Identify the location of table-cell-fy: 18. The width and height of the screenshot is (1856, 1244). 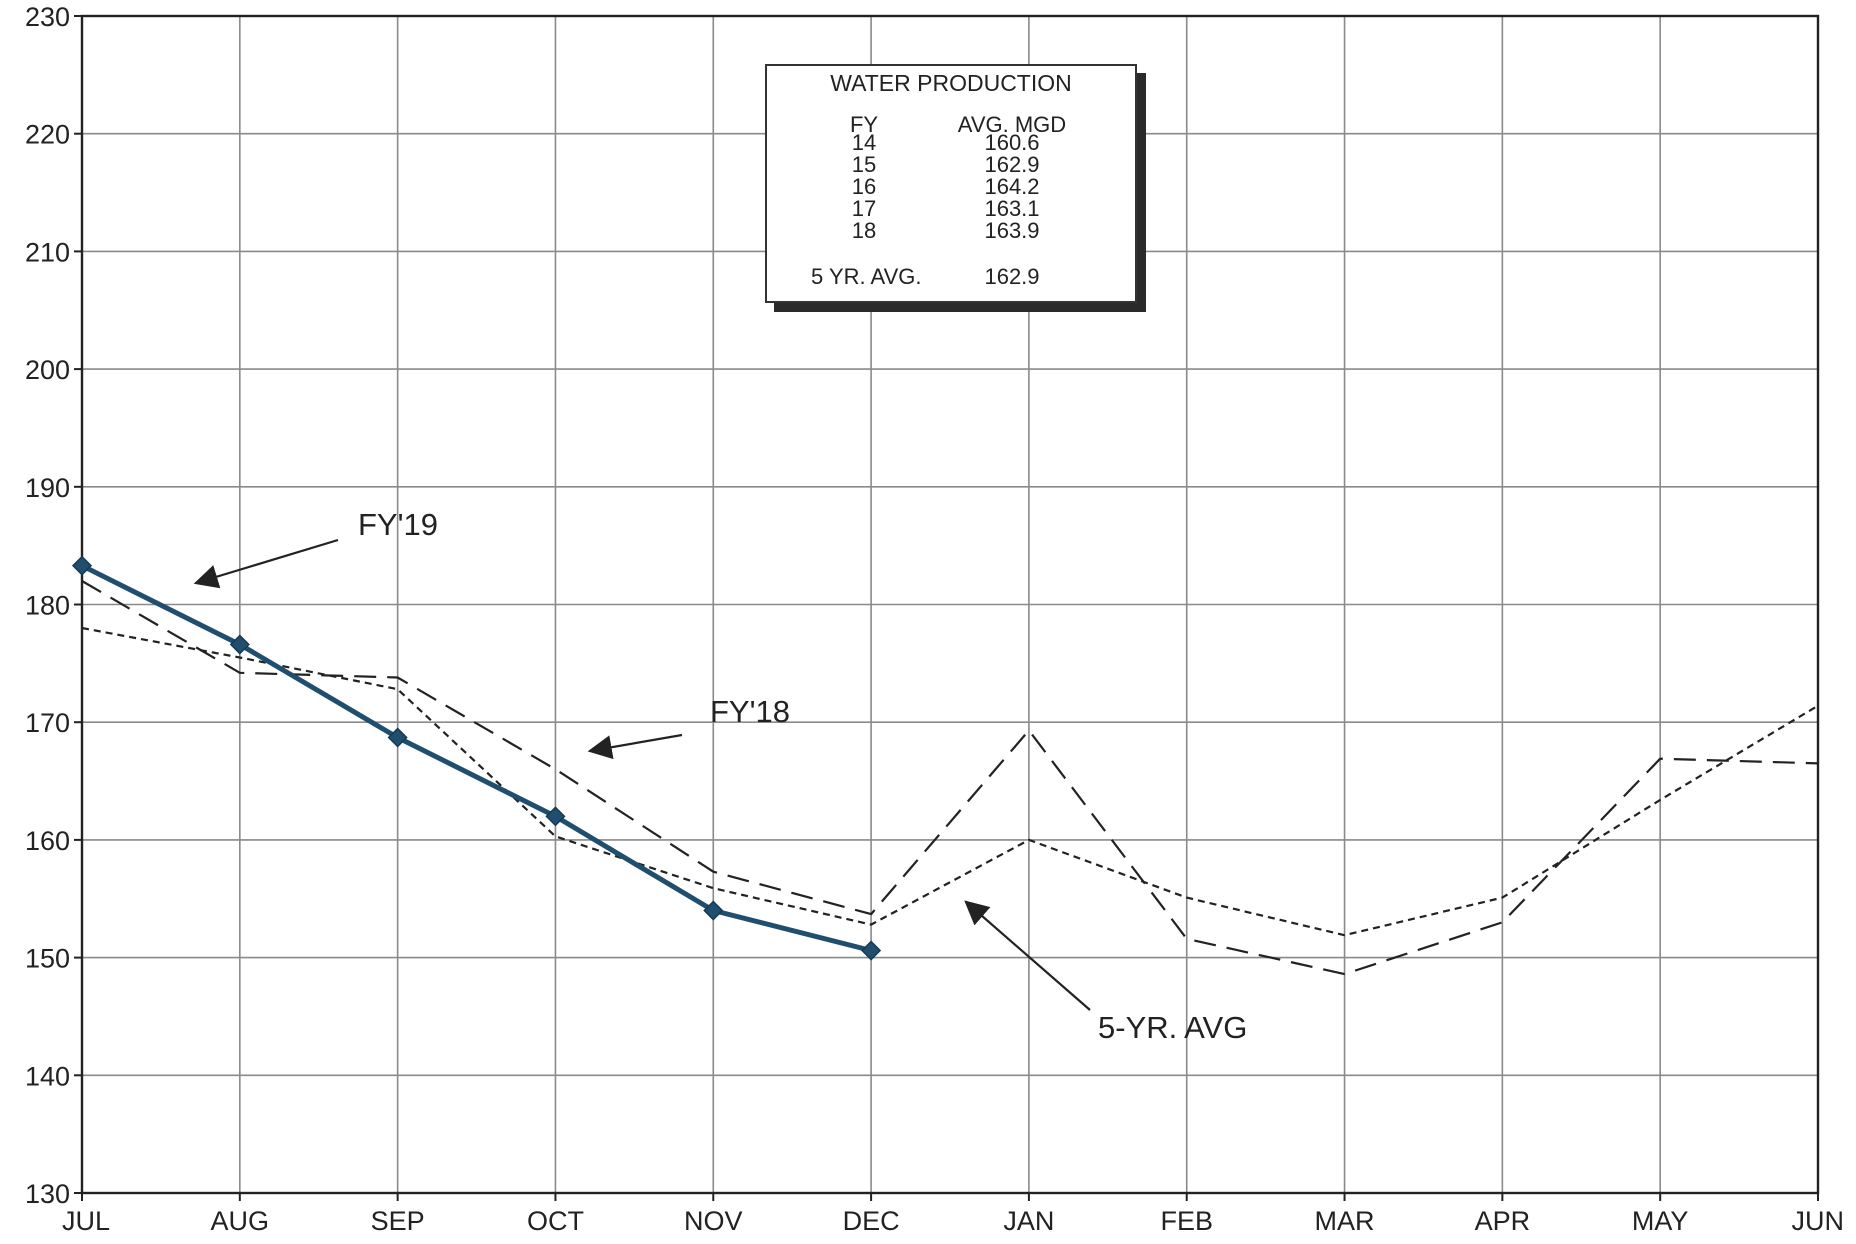
(864, 230).